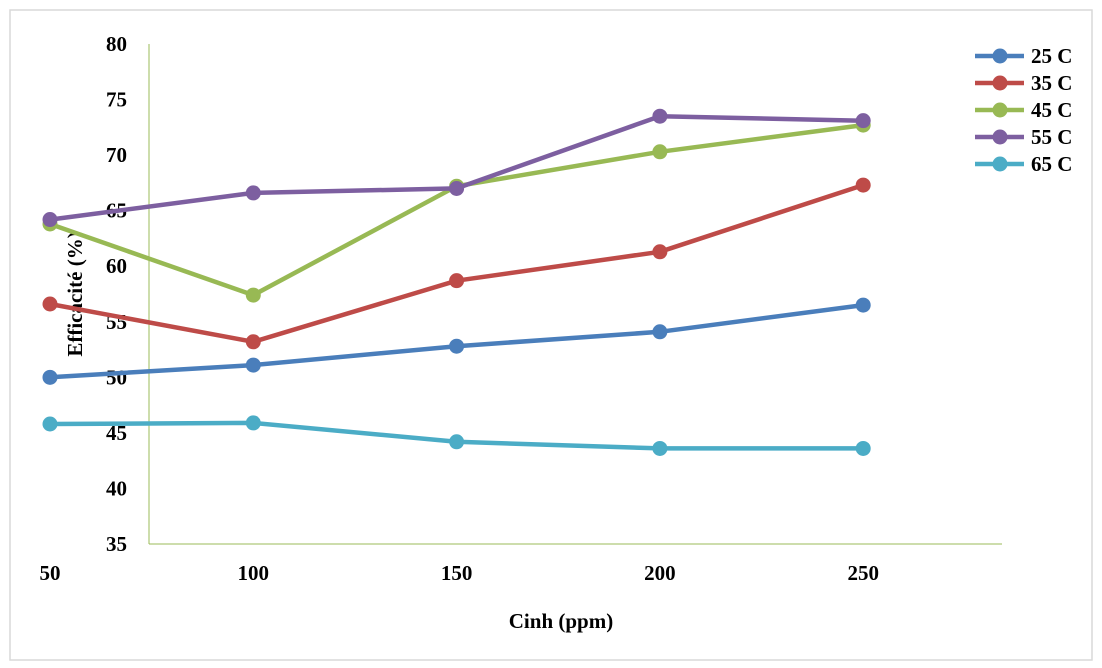 The image size is (1102, 668). I want to click on series-25c, so click(456, 341).